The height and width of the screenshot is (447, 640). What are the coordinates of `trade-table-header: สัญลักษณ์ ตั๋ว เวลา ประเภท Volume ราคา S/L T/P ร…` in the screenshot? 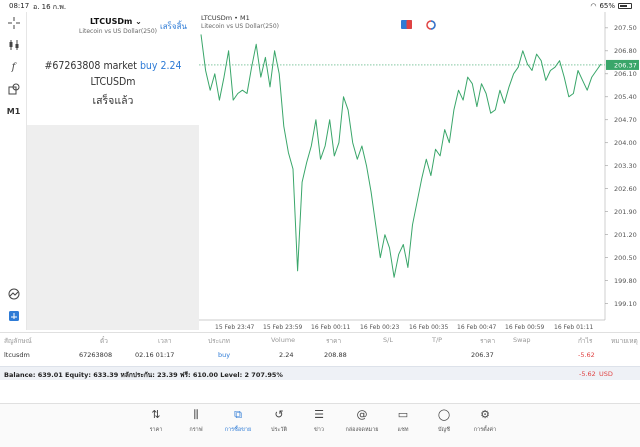 It's located at (320, 339).